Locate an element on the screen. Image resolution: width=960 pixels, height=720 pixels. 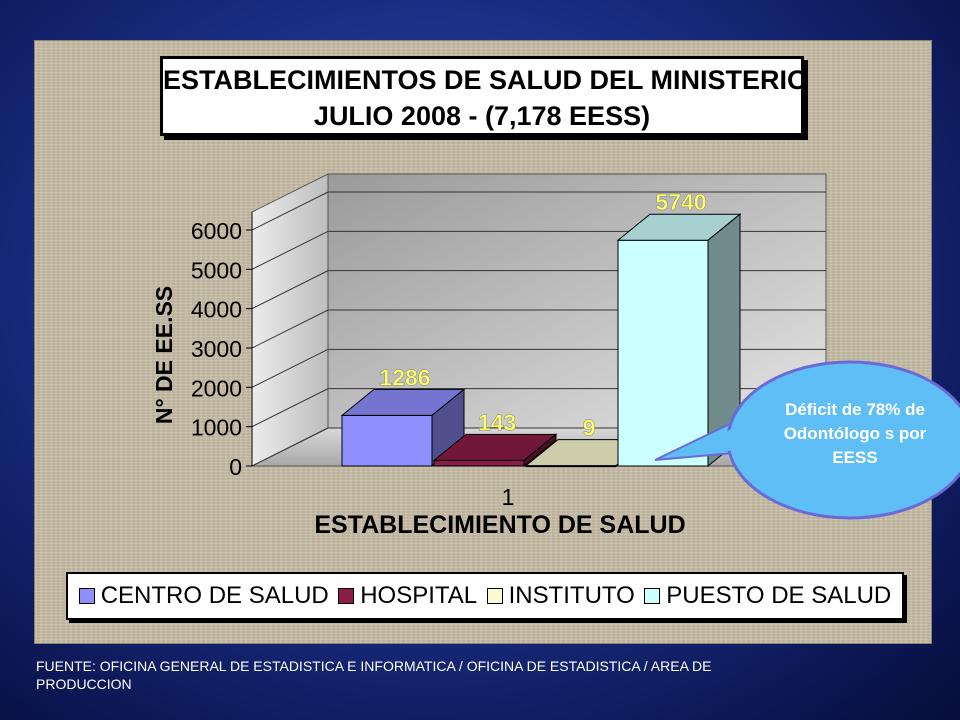
x-axis-label: ESTABLECIMIENTO DE SALUD is located at coordinates (499, 525).